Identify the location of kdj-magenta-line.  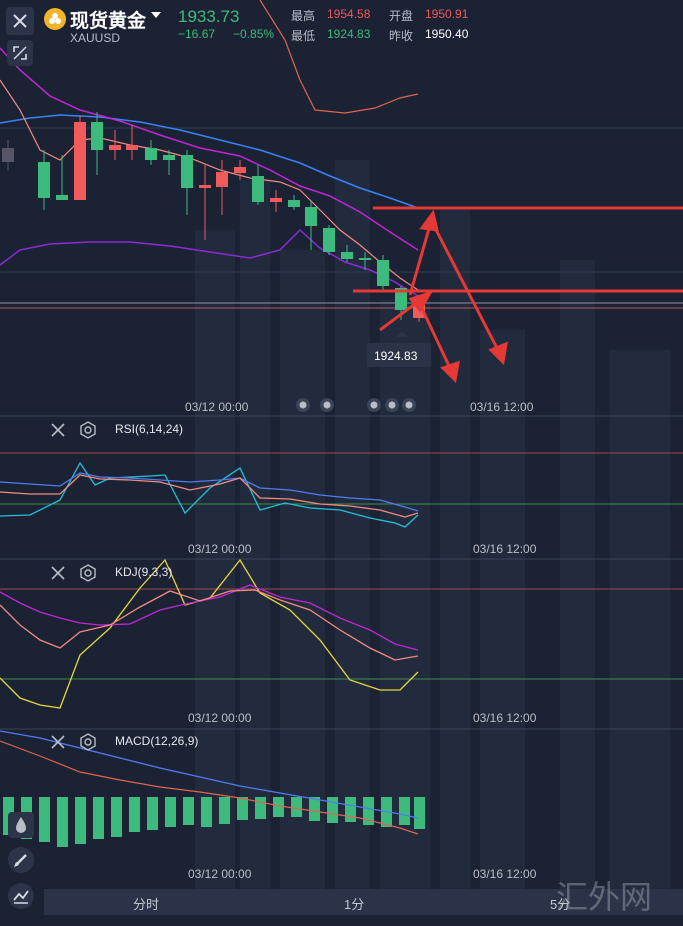
(209, 617).